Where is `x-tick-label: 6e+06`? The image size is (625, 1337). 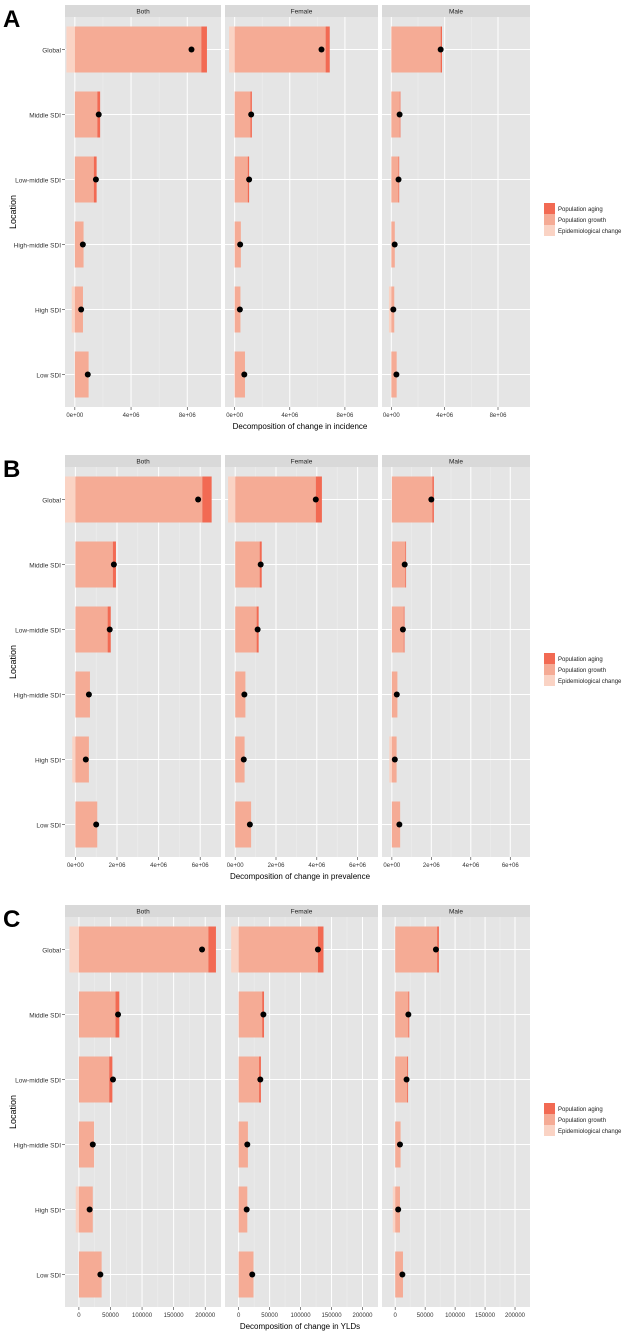 x-tick-label: 6e+06 is located at coordinates (201, 866).